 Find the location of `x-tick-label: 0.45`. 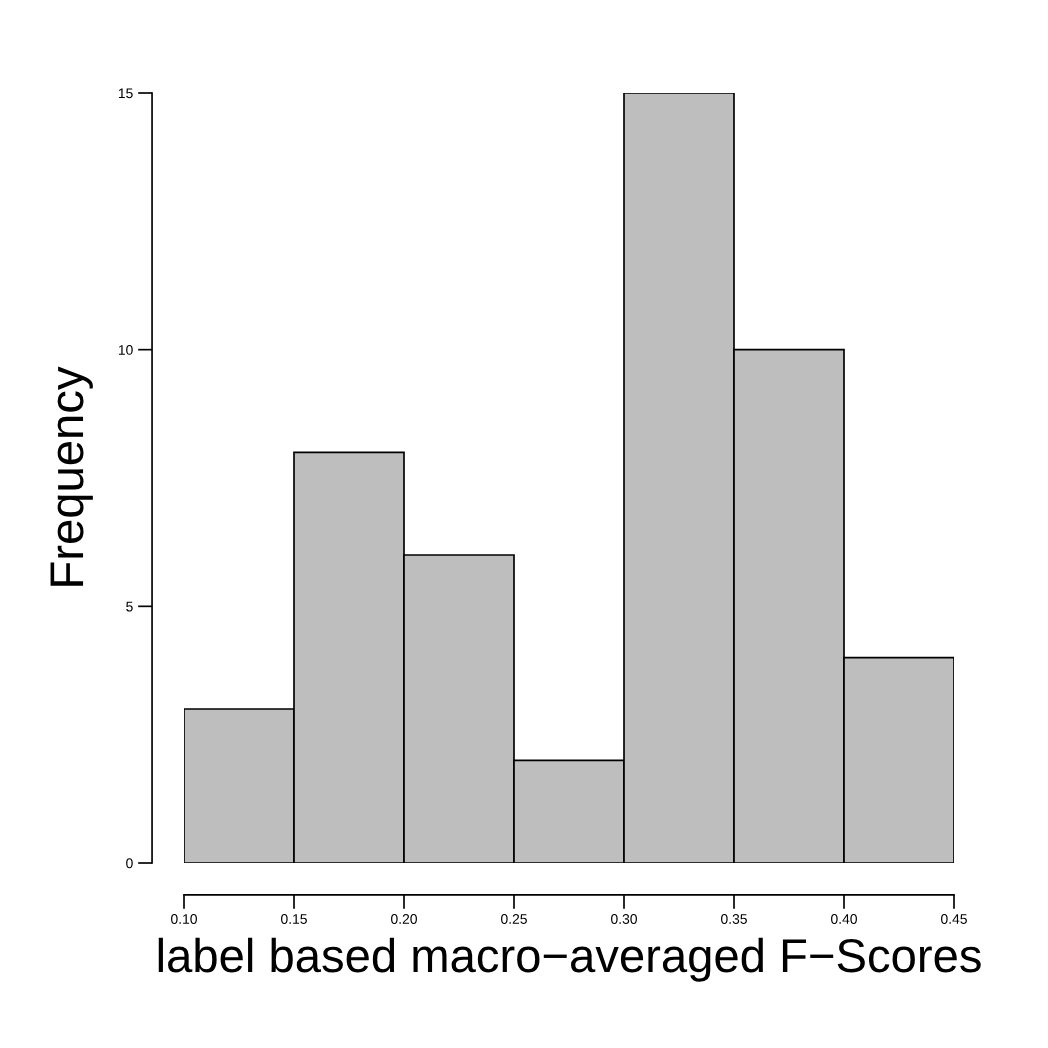

x-tick-label: 0.45 is located at coordinates (954, 919).